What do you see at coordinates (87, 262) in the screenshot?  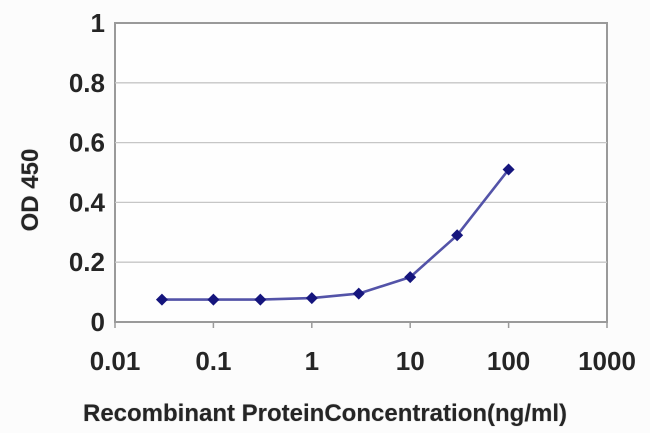 I see `y-tick-label-0.2: 0.2` at bounding box center [87, 262].